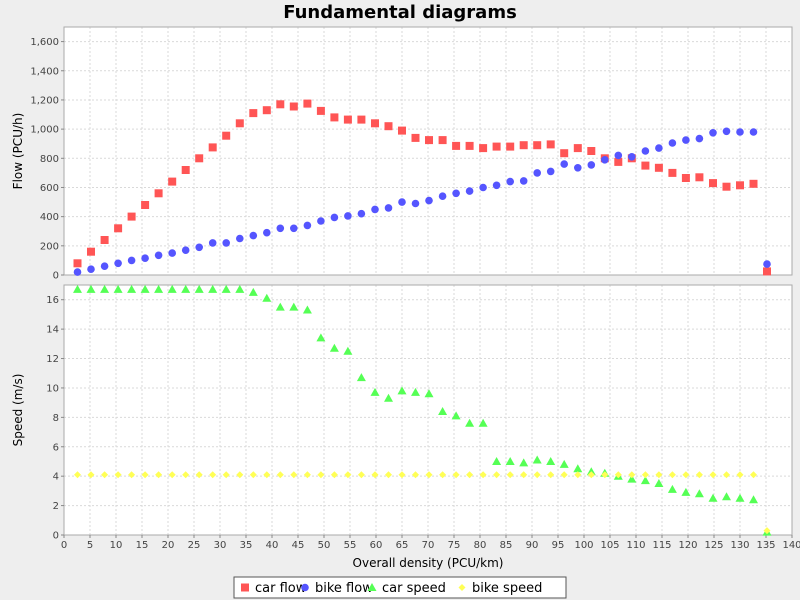 The image size is (800, 600). What do you see at coordinates (376, 545) in the screenshot?
I see `x-tick-label: 60` at bounding box center [376, 545].